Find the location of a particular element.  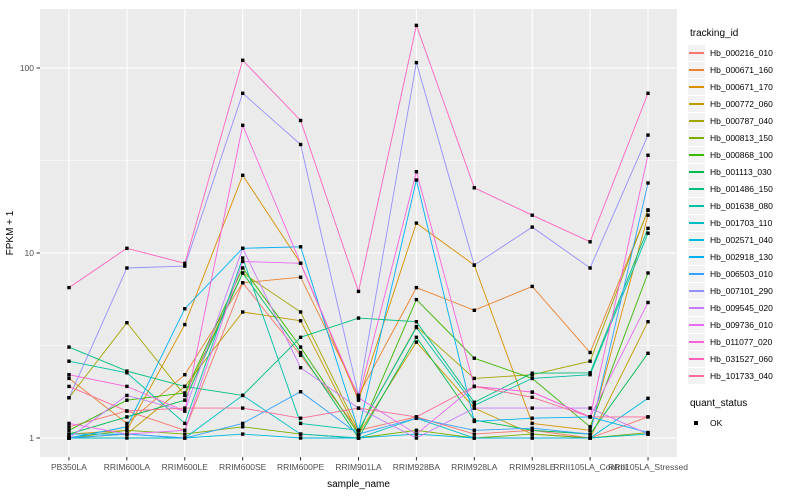

x-tick-label: RRII105LA_Control is located at coordinates (590, 467).